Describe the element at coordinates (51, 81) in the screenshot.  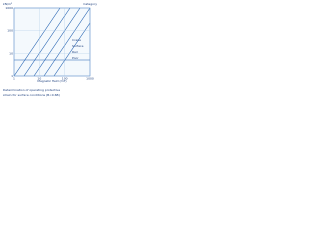
I see `x-label: Magnetic field (mT)` at that location.